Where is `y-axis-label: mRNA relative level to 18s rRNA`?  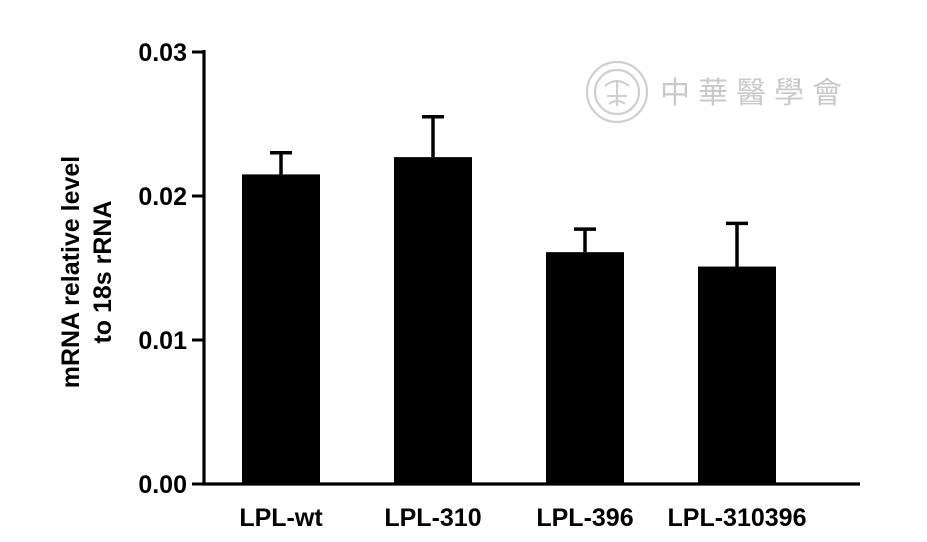
y-axis-label: mRNA relative level to 18s rRNA is located at coordinates (87, 272).